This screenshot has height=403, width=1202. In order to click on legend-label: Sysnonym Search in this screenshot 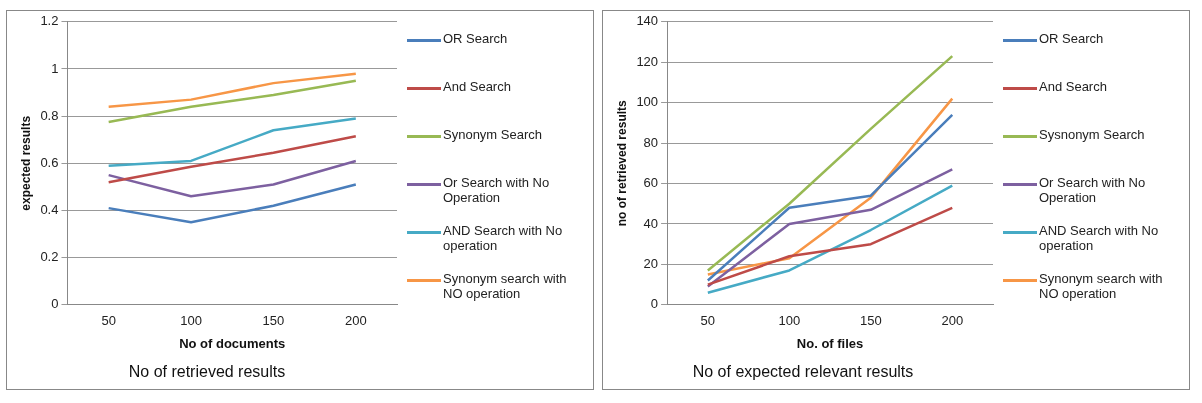, I will do `click(1092, 134)`.